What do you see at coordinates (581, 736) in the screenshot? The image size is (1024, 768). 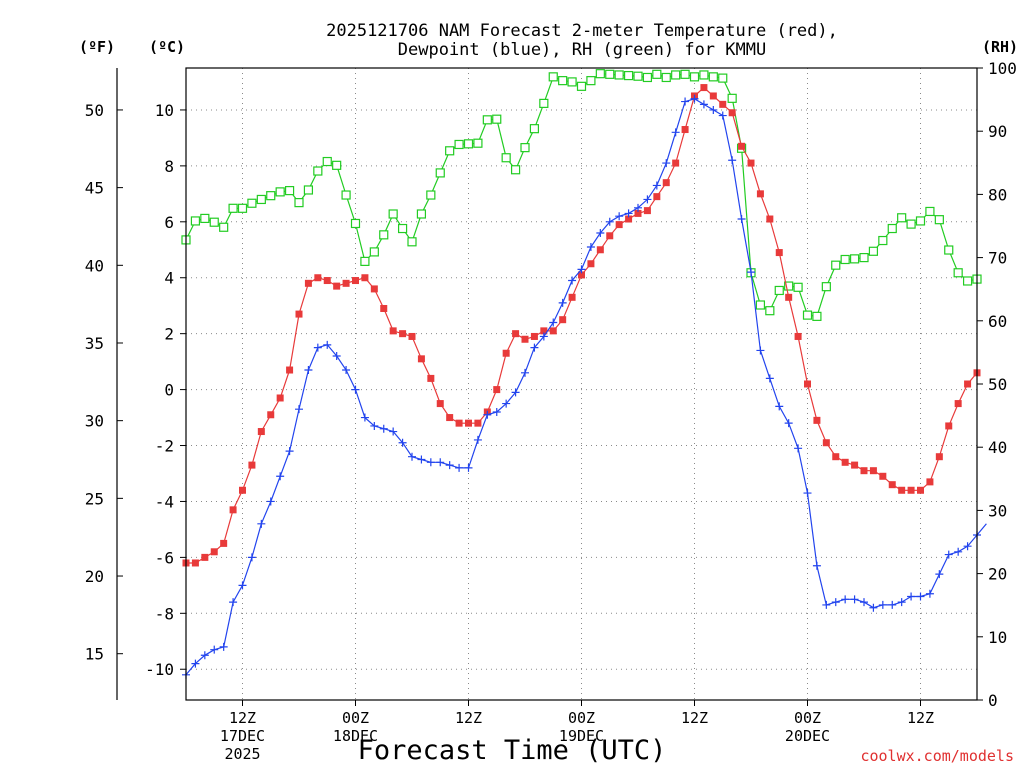 I see `x-tick-date-label: 19DEC` at bounding box center [581, 736].